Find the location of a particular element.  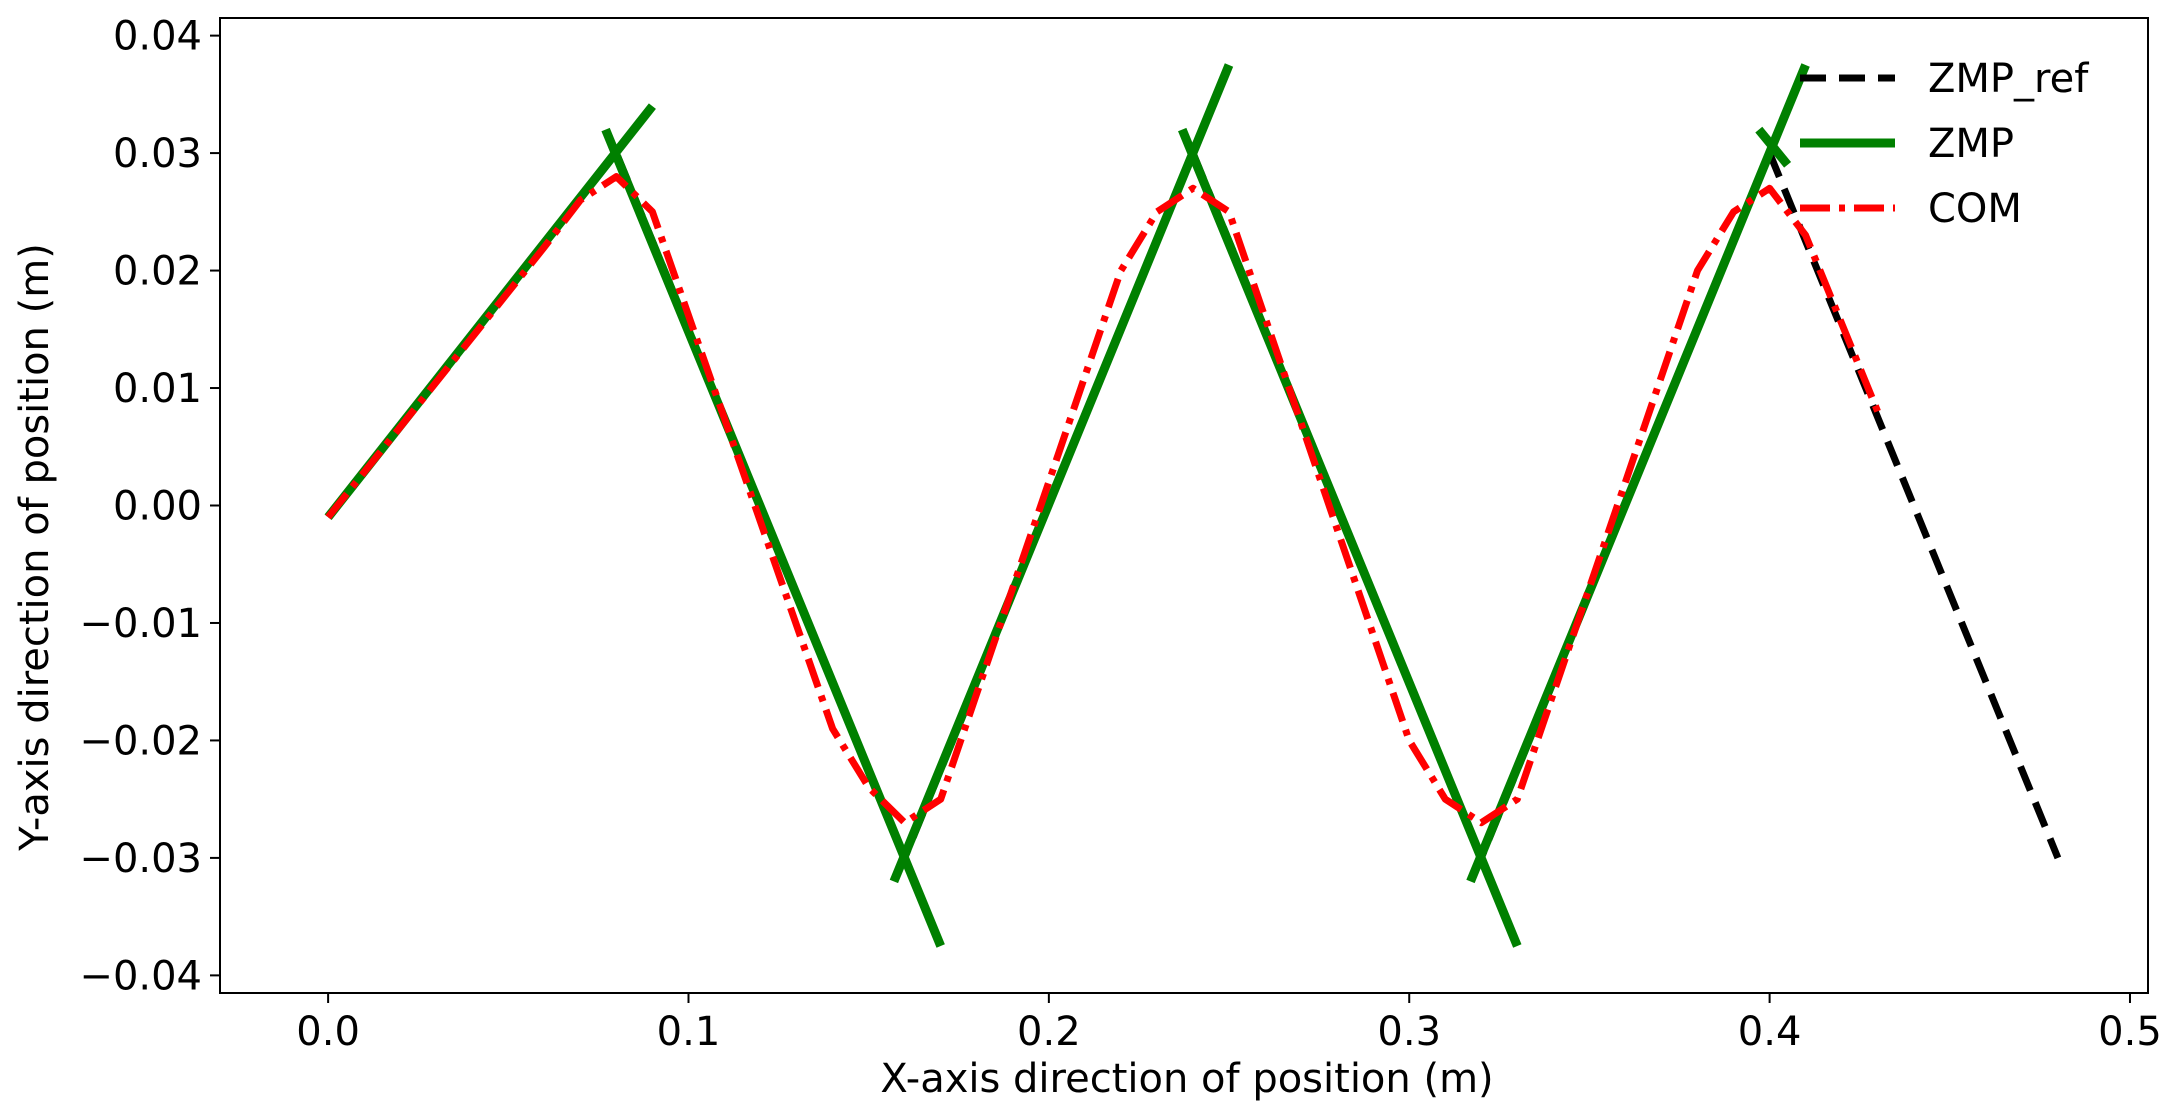

x-axis: 0.0 0.1 0.2 0.3 0.4 0.5 is located at coordinates (1229, 1024).